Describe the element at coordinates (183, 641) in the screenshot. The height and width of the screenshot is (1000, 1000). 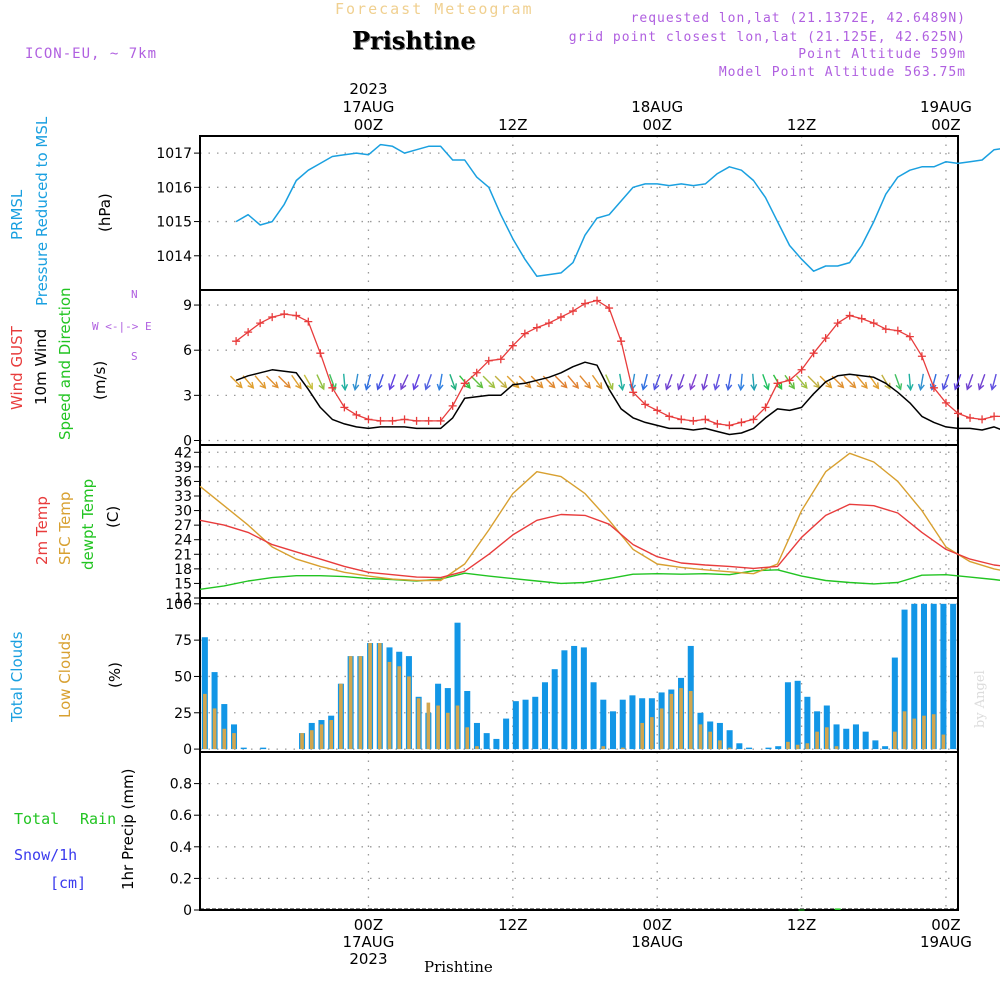
I see `clouds-ytick-label-3: 75` at that location.